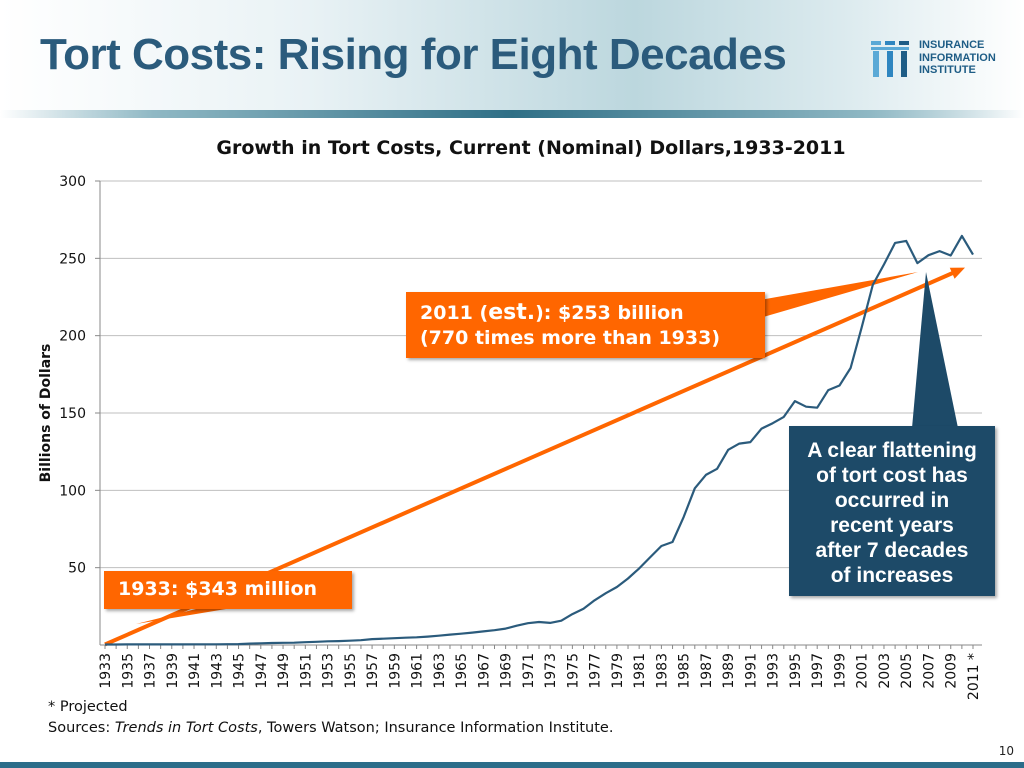  I want to click on note-line: A clear flattening, so click(892, 450).